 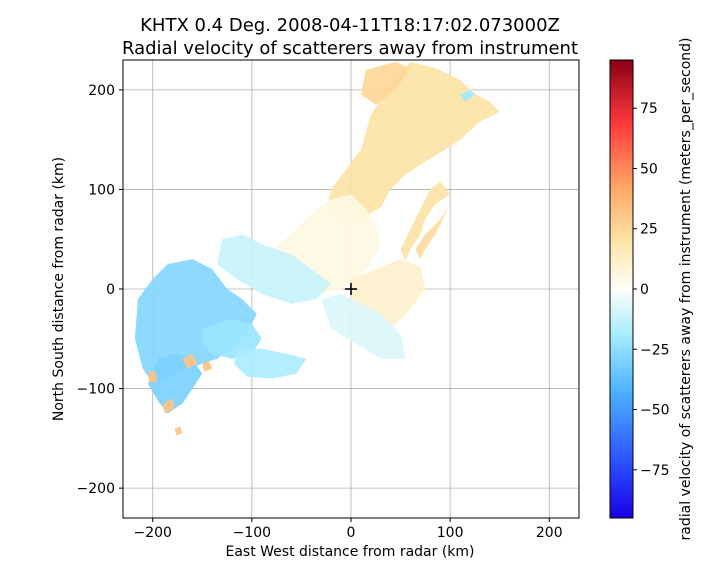 What do you see at coordinates (349, 552) in the screenshot?
I see `x-axis-label: East West distance from radar (km)` at bounding box center [349, 552].